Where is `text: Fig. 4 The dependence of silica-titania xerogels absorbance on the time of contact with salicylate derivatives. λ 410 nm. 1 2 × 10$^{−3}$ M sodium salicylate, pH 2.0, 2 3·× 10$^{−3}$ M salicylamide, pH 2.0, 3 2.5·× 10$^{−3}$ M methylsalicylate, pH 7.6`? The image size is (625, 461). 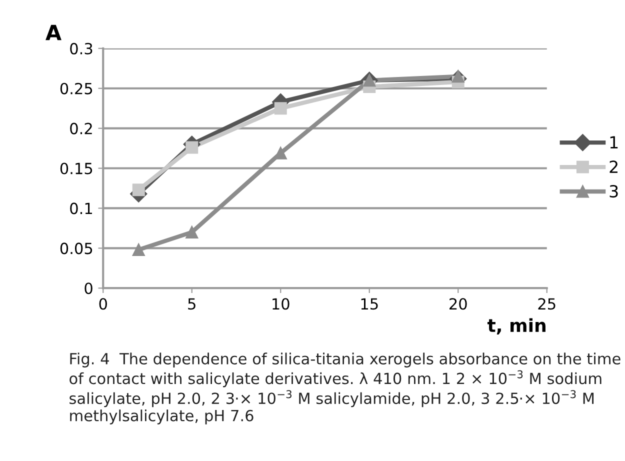
text: Fig. 4 The dependence of silica-titania xerogels absorbance on the time of contact with salicylate derivatives. λ 410 nm. 1 2 × 10$^{−3}$ M sodium salicylate, pH 2.0, 2 3·× 10$^{−3}$ M salicylamide, pH 2.0, 3 2.5·× 10$^{−3}$ M methylsalicylate, pH 7.6 is located at coordinates (345, 388).